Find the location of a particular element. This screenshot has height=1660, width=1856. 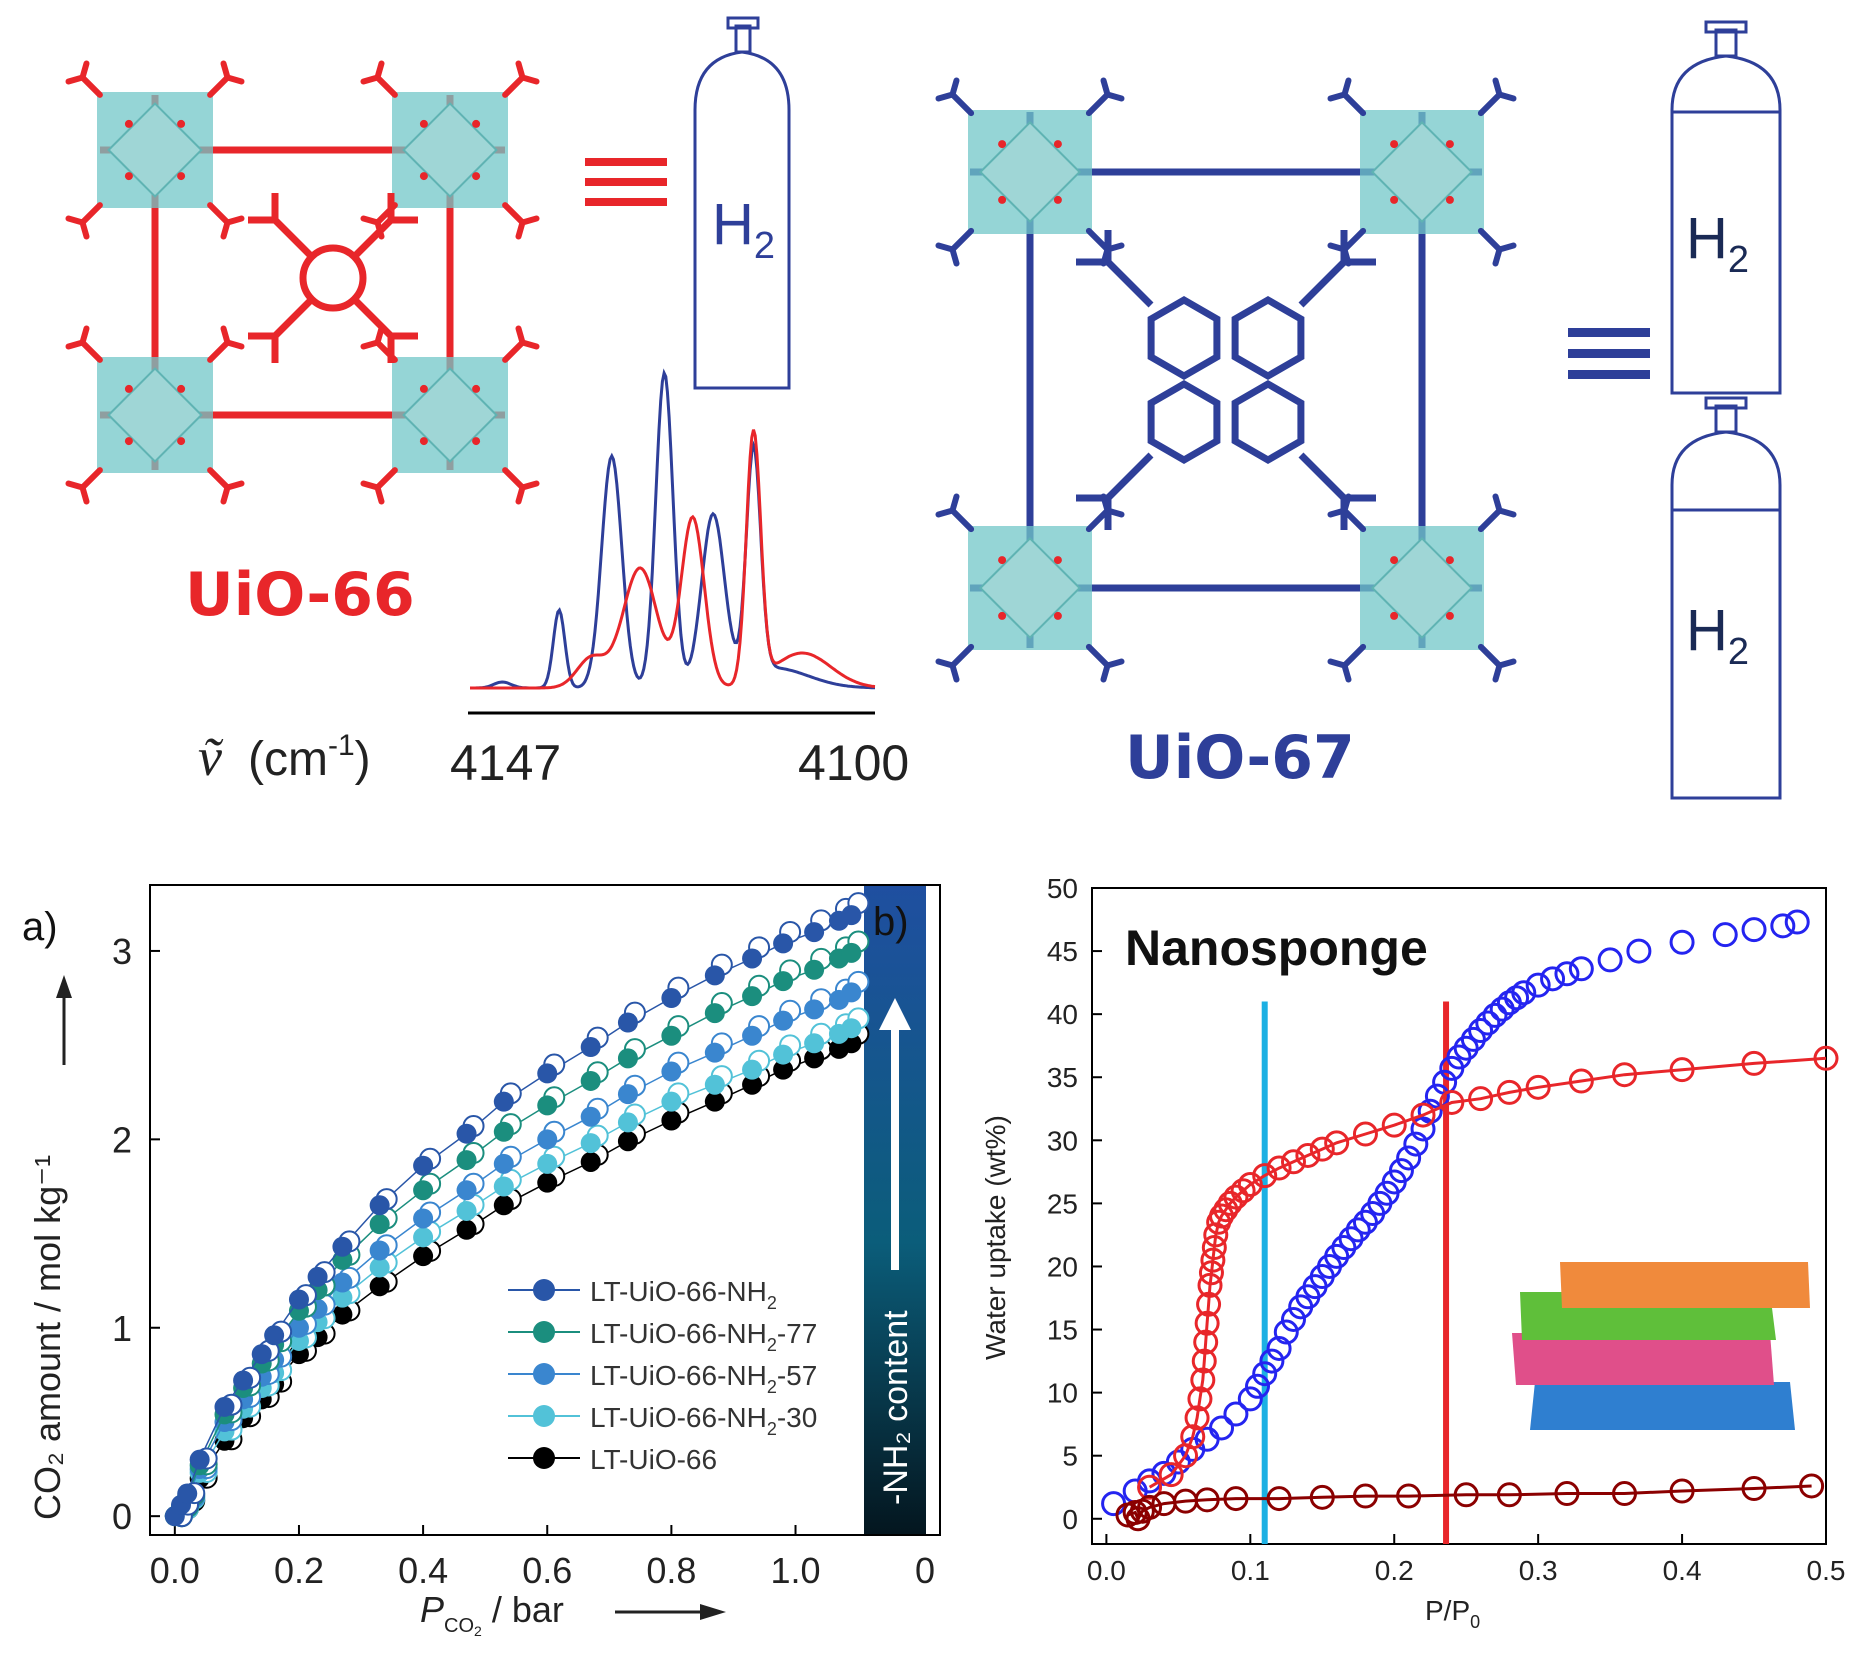

y-tick-label: 15 is located at coordinates (1062, 1330).